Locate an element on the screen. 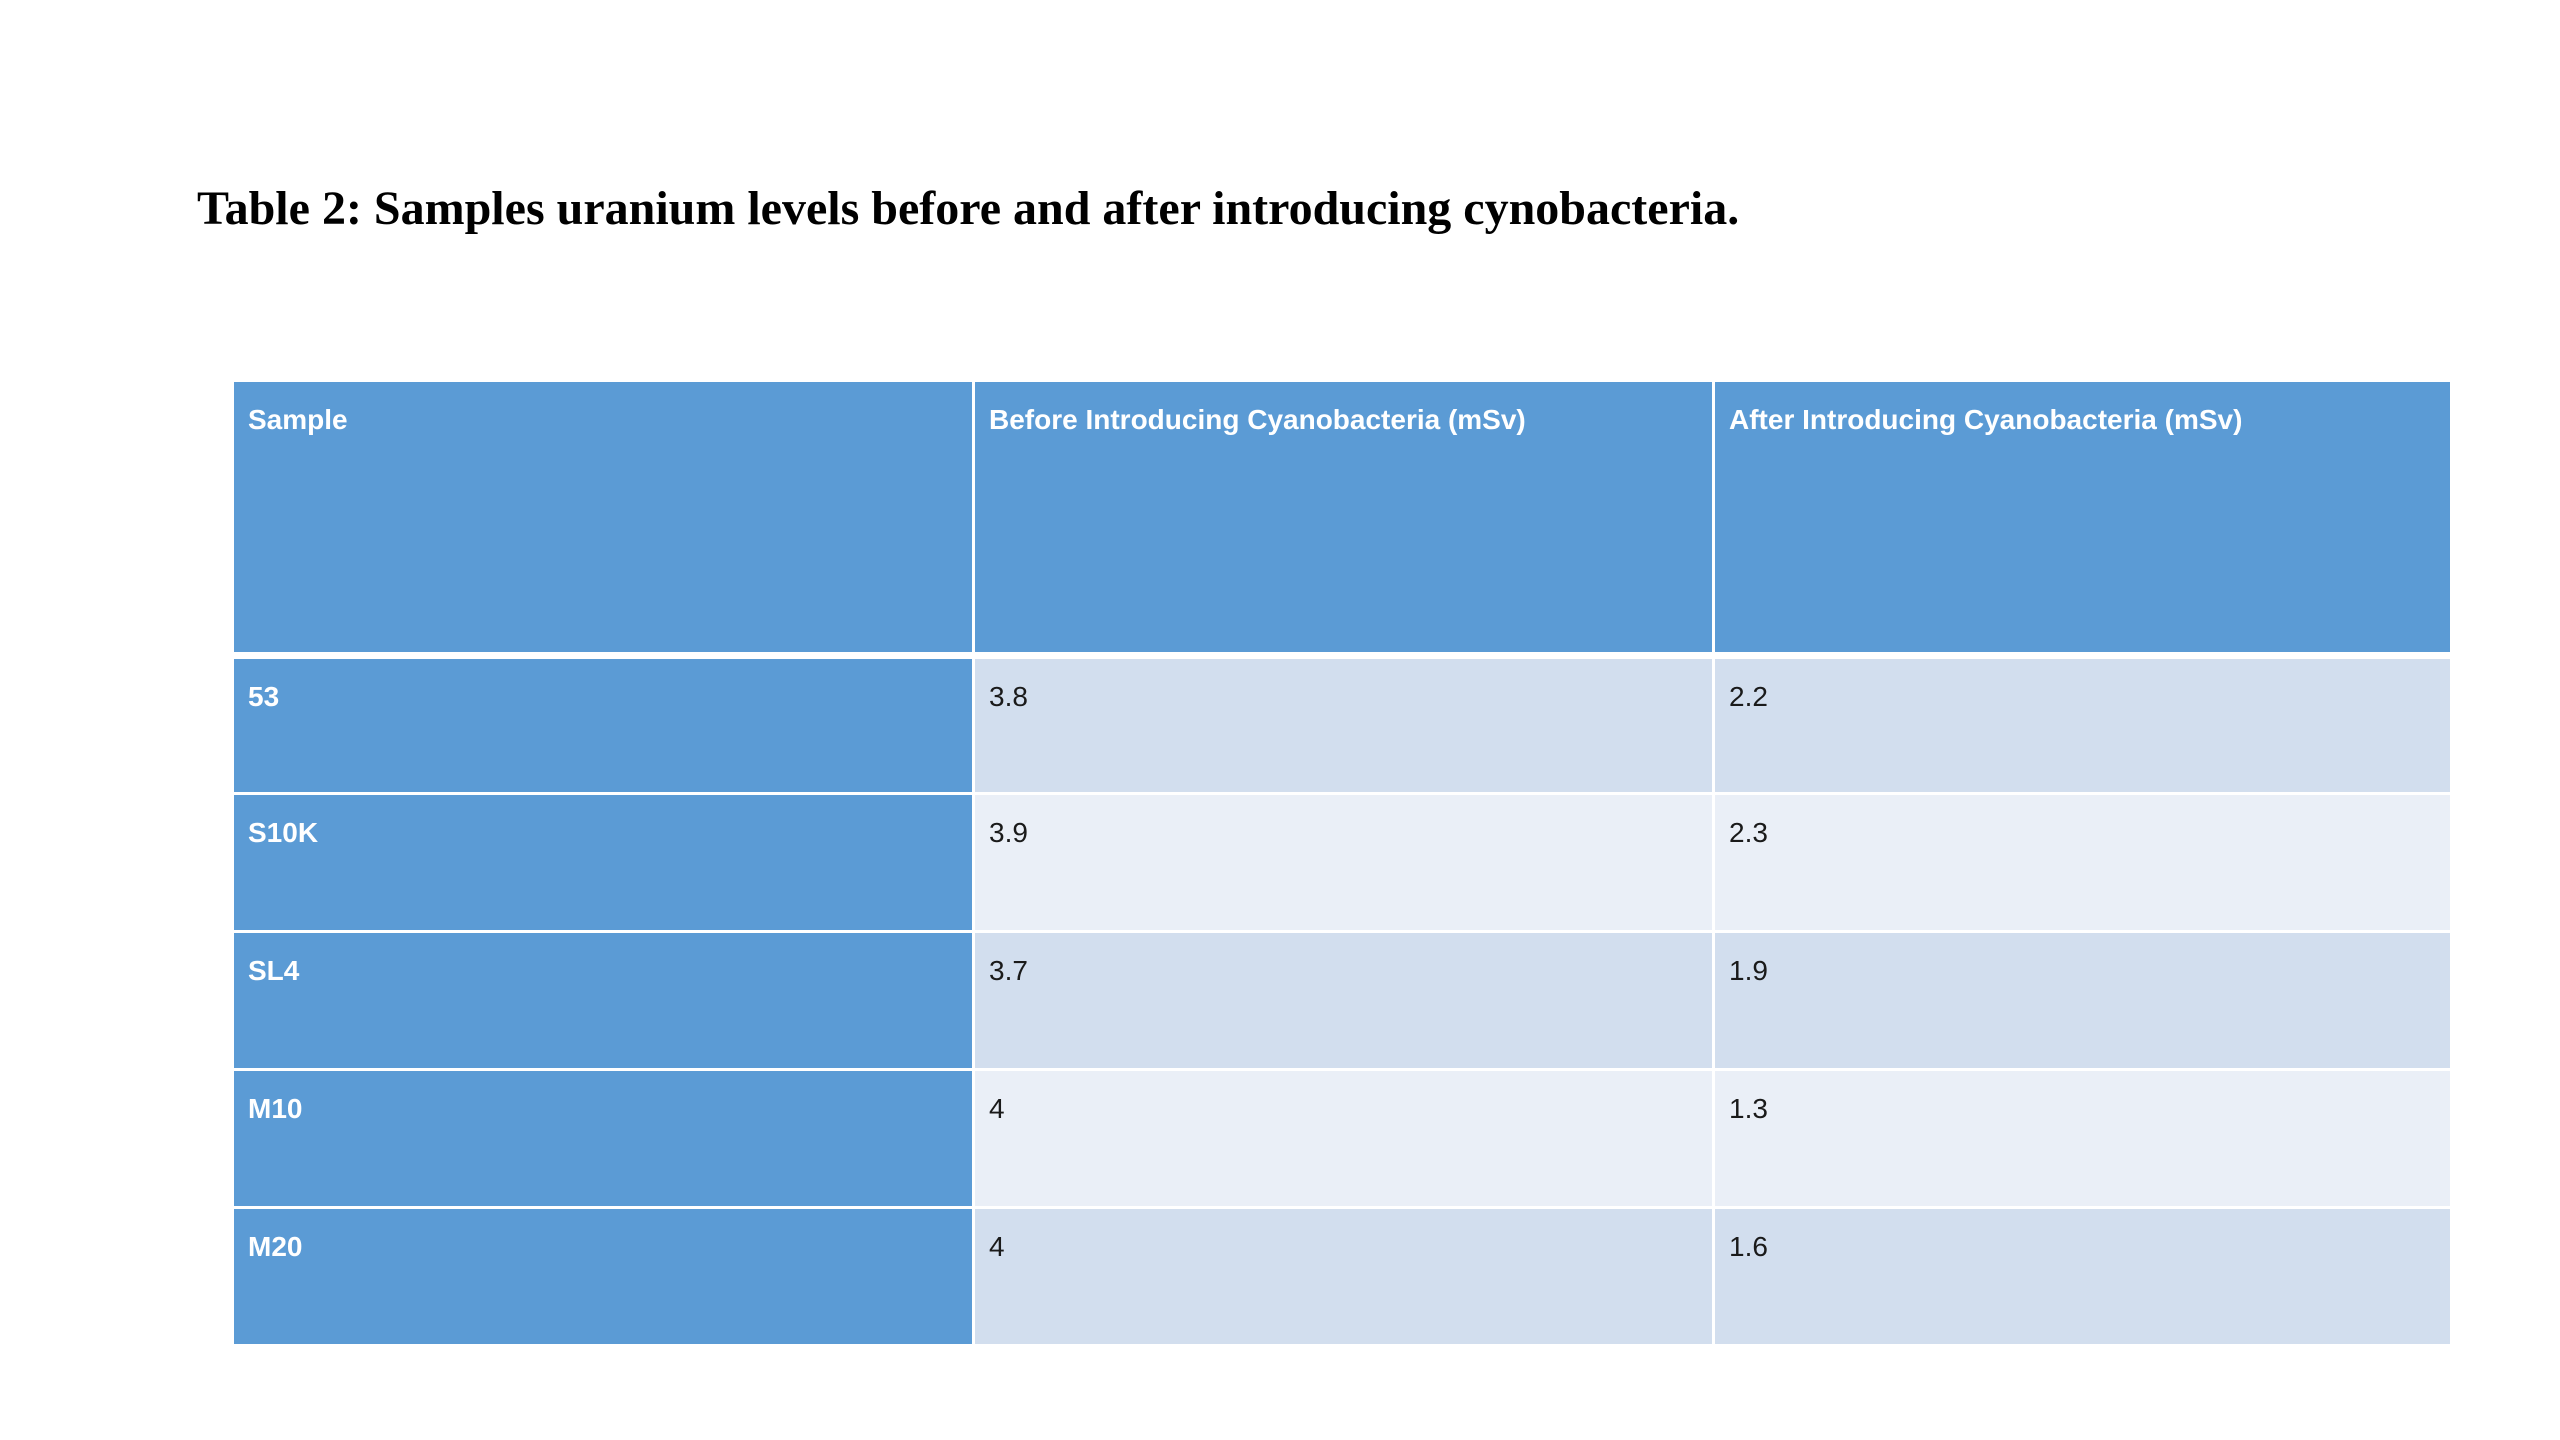 The image size is (2560, 1440). after-value-cell: 1.3 is located at coordinates (2082, 1139).